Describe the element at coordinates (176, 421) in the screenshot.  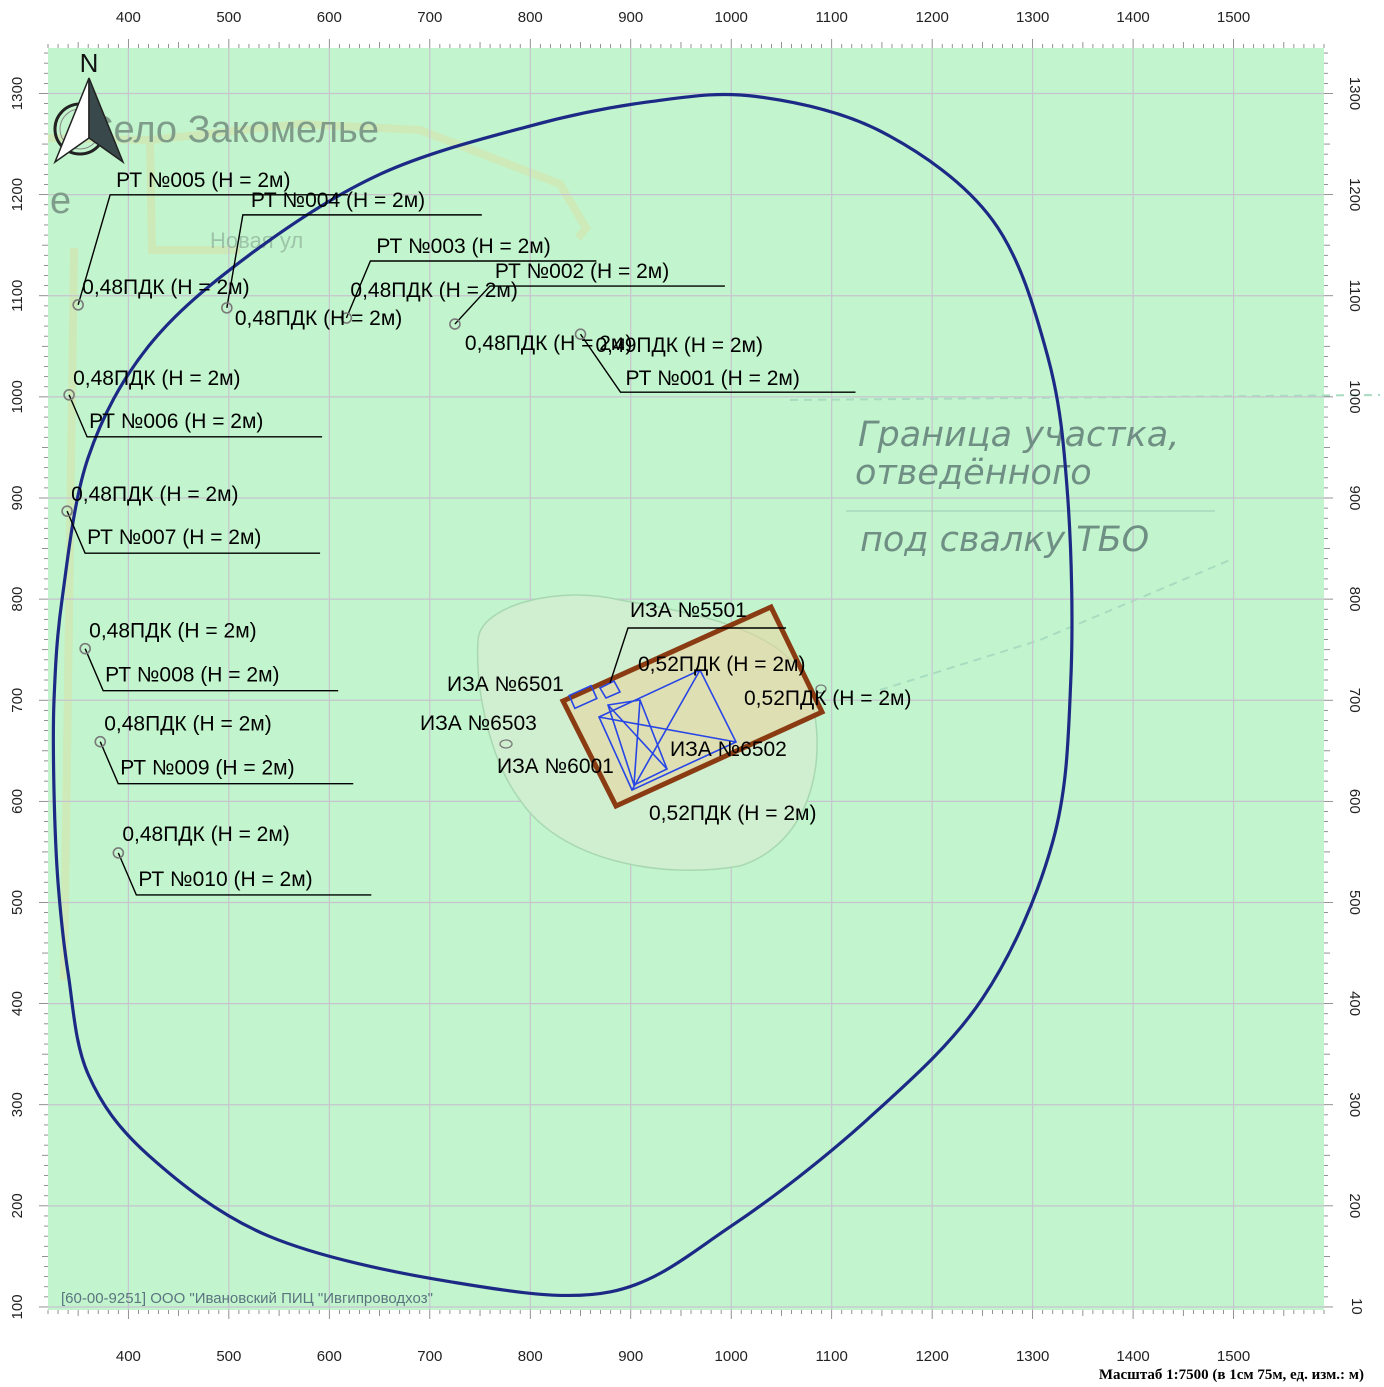
I see `point-name-label: РТ №006 (Н = 2м)` at that location.